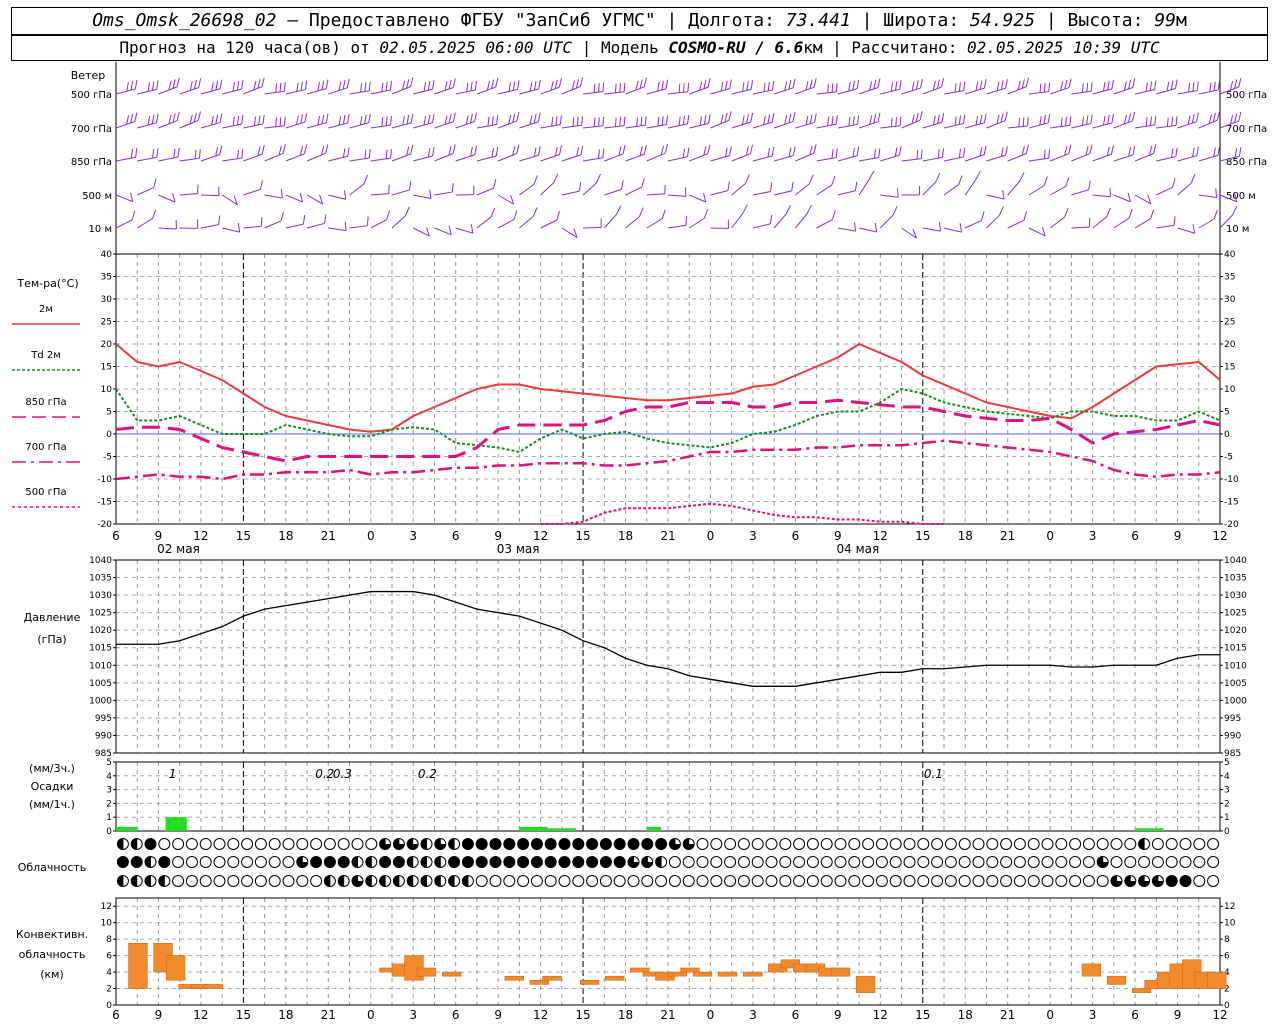 This screenshot has height=1024, width=1280. Describe the element at coordinates (1235, 579) in the screenshot. I see `pressure-ytick-right: 1035` at that location.